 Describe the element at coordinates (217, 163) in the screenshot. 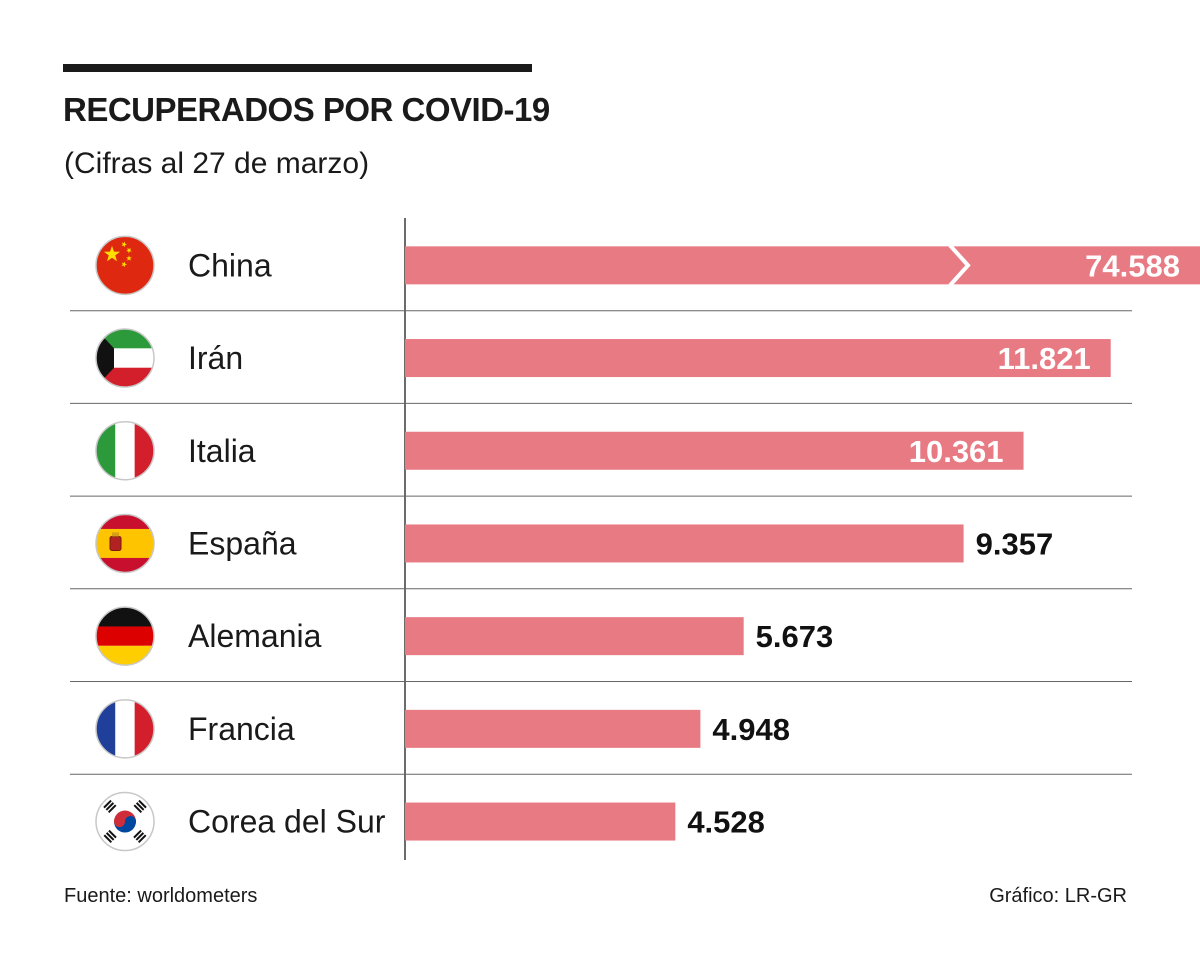

I see `chart-subtitle: (Cifras al 27 de marzo)` at that location.